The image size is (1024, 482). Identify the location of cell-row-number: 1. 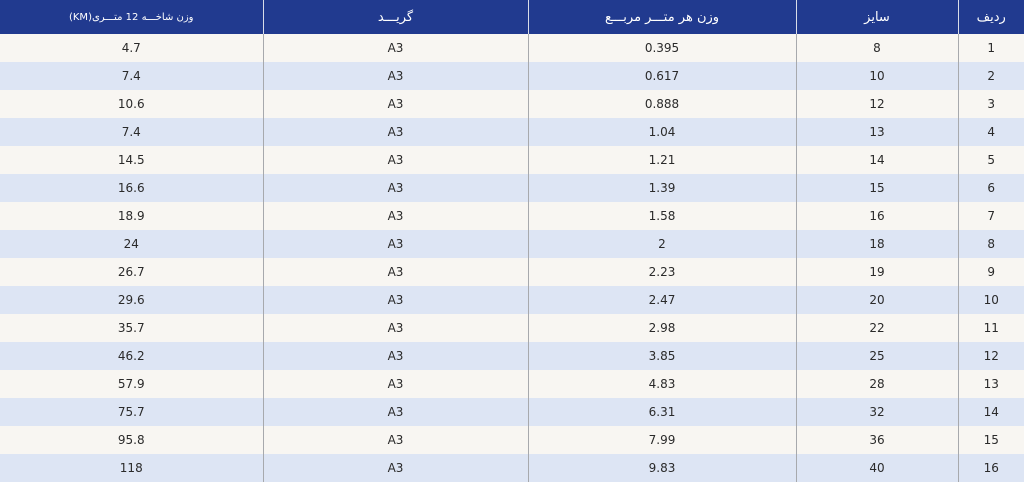
(990, 48).